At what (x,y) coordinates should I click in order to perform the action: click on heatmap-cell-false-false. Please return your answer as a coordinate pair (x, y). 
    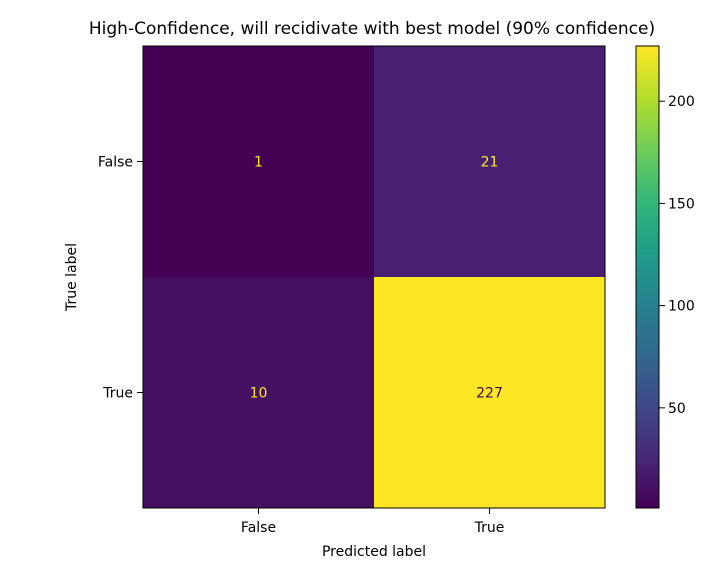
    Looking at the image, I should click on (258, 161).